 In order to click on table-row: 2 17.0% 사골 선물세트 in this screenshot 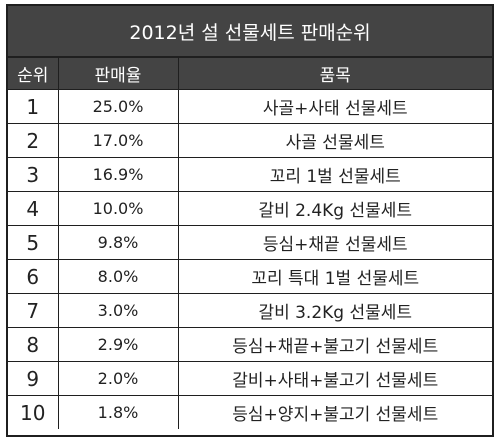, I will do `click(250, 140)`.